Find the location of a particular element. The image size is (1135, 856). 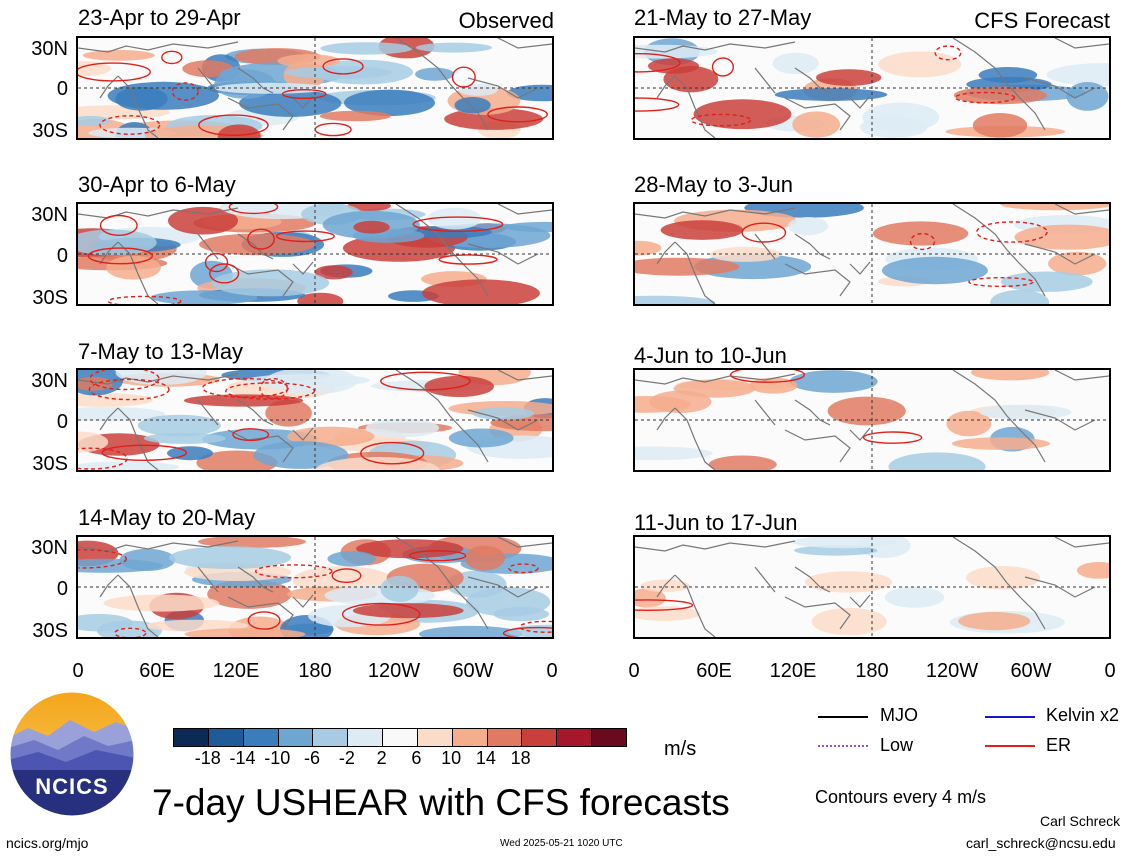

footer-url: ncics.org/mjo is located at coordinates (47, 843).